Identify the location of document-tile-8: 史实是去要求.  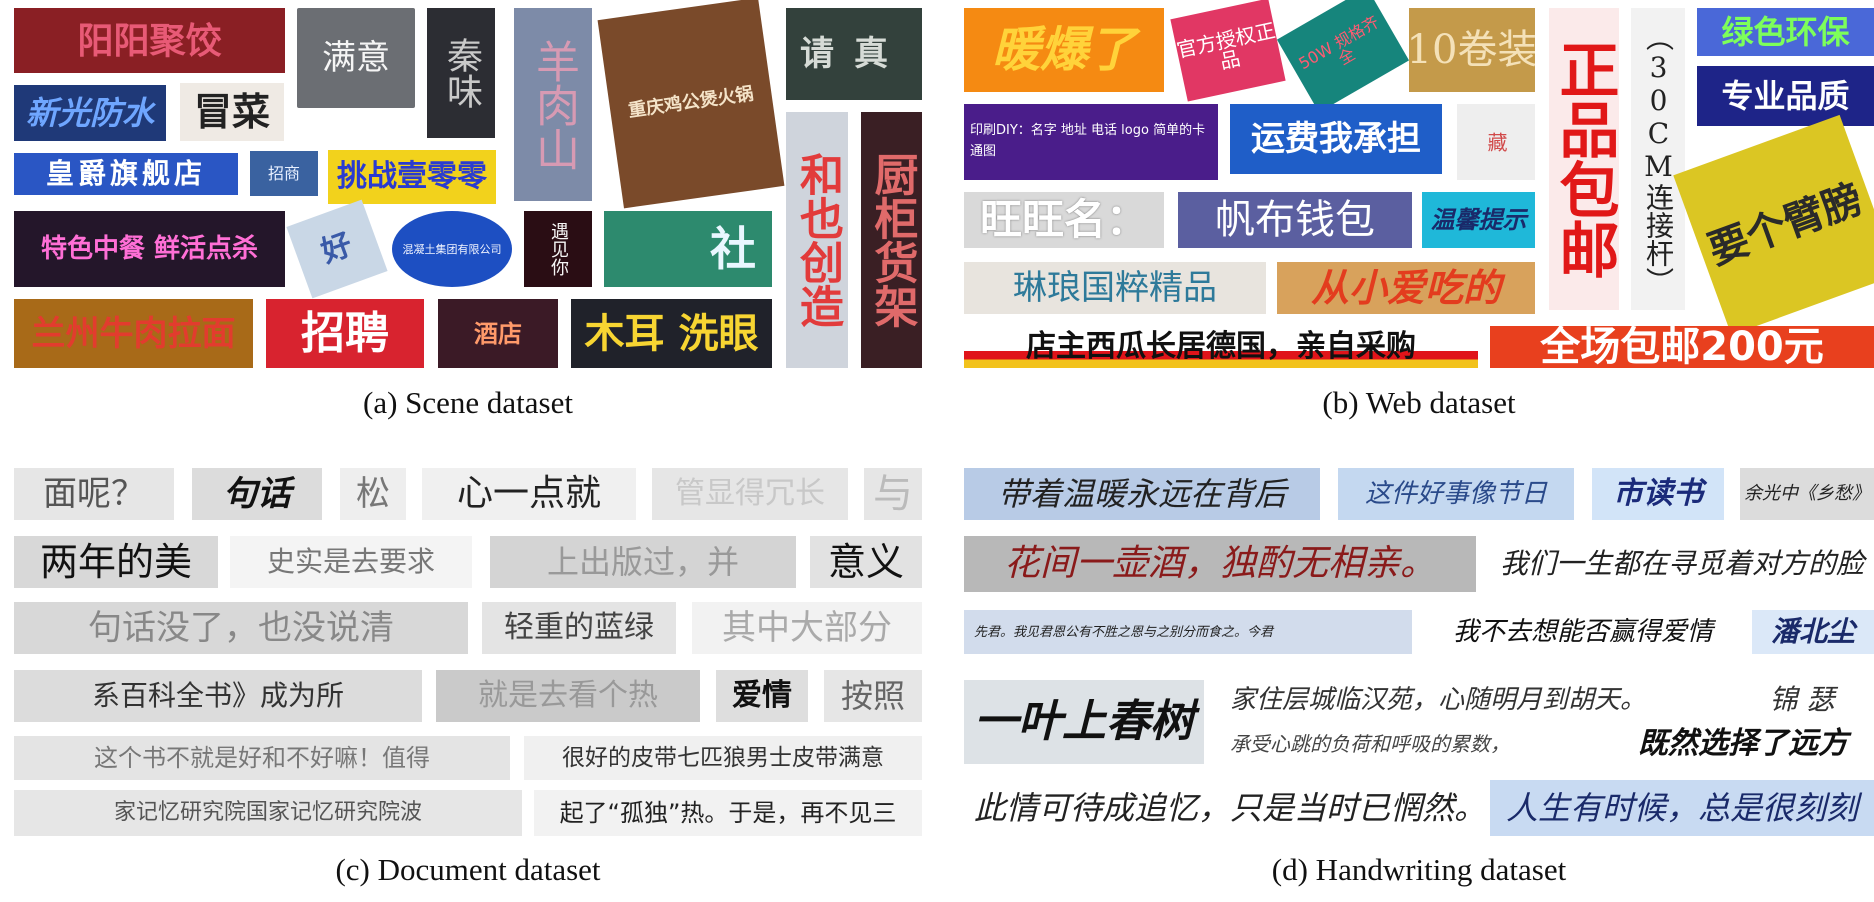
(351, 562).